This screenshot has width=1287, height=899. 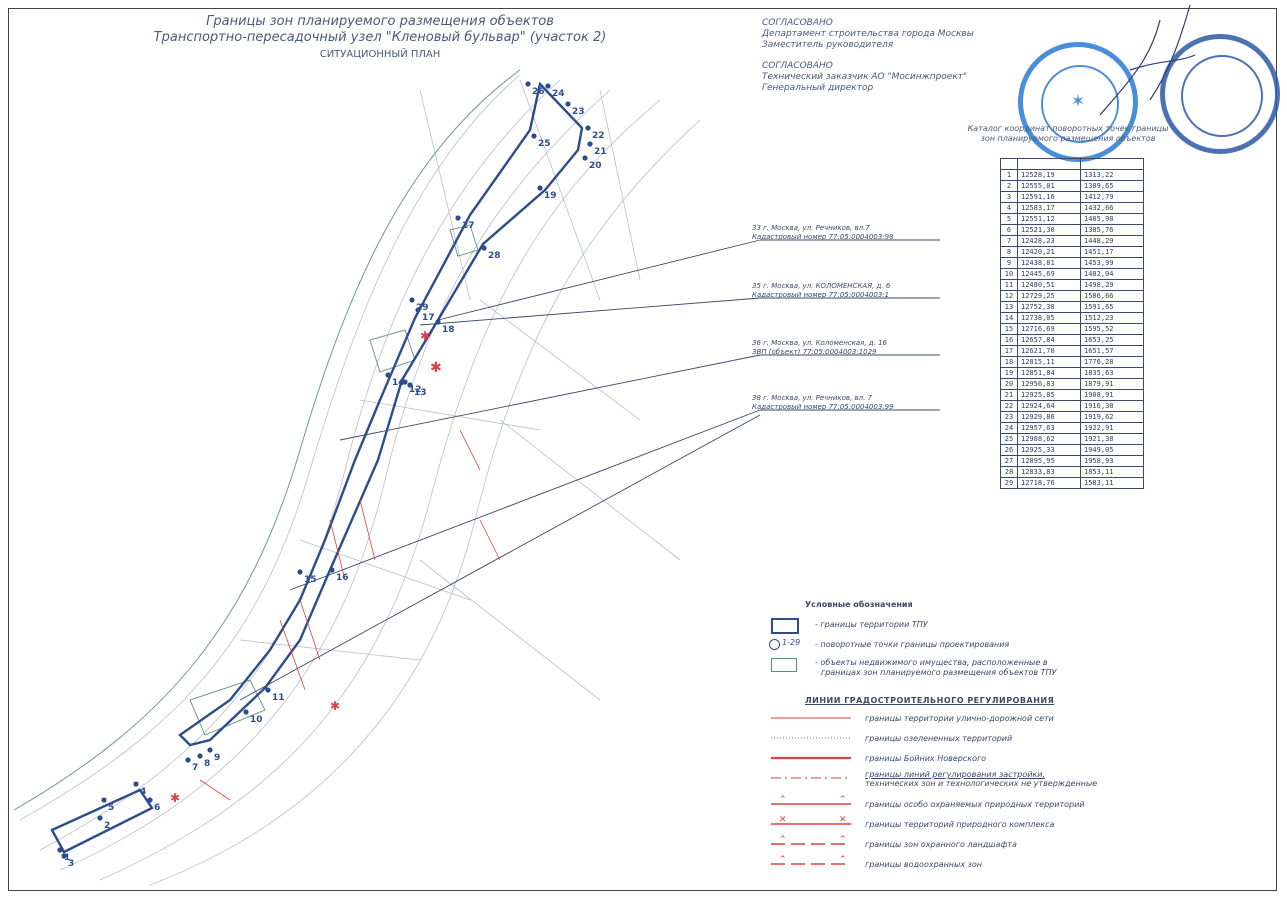 What do you see at coordinates (859, 604) in the screenshot?
I see `legend-title: Условные обозначения` at bounding box center [859, 604].